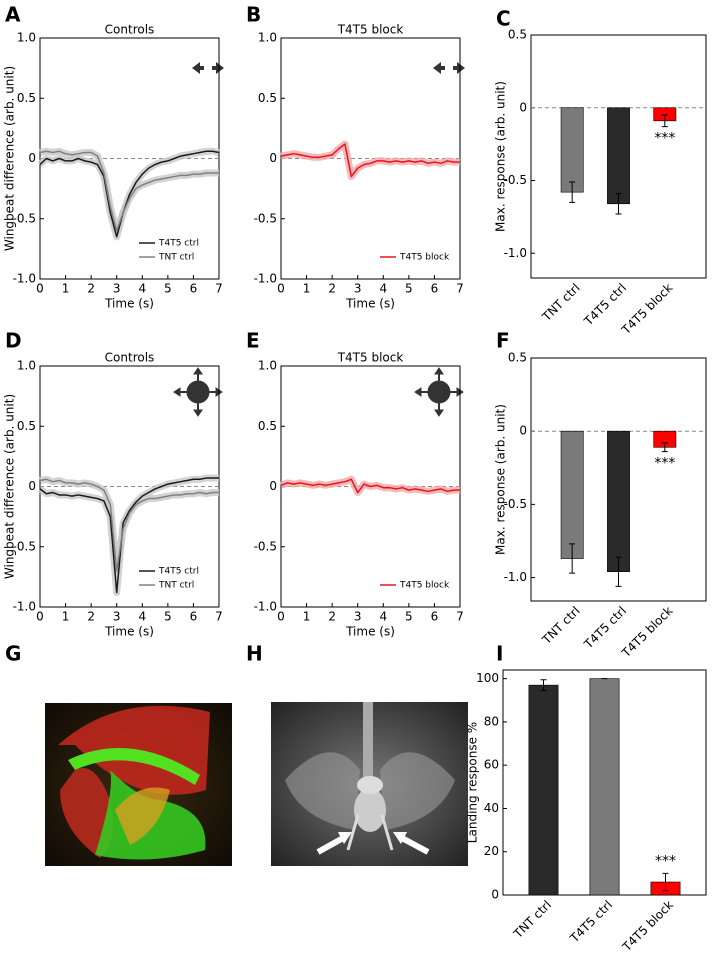 This screenshot has width=712, height=958. I want to click on y-tick-label: 20, so click(491, 851).